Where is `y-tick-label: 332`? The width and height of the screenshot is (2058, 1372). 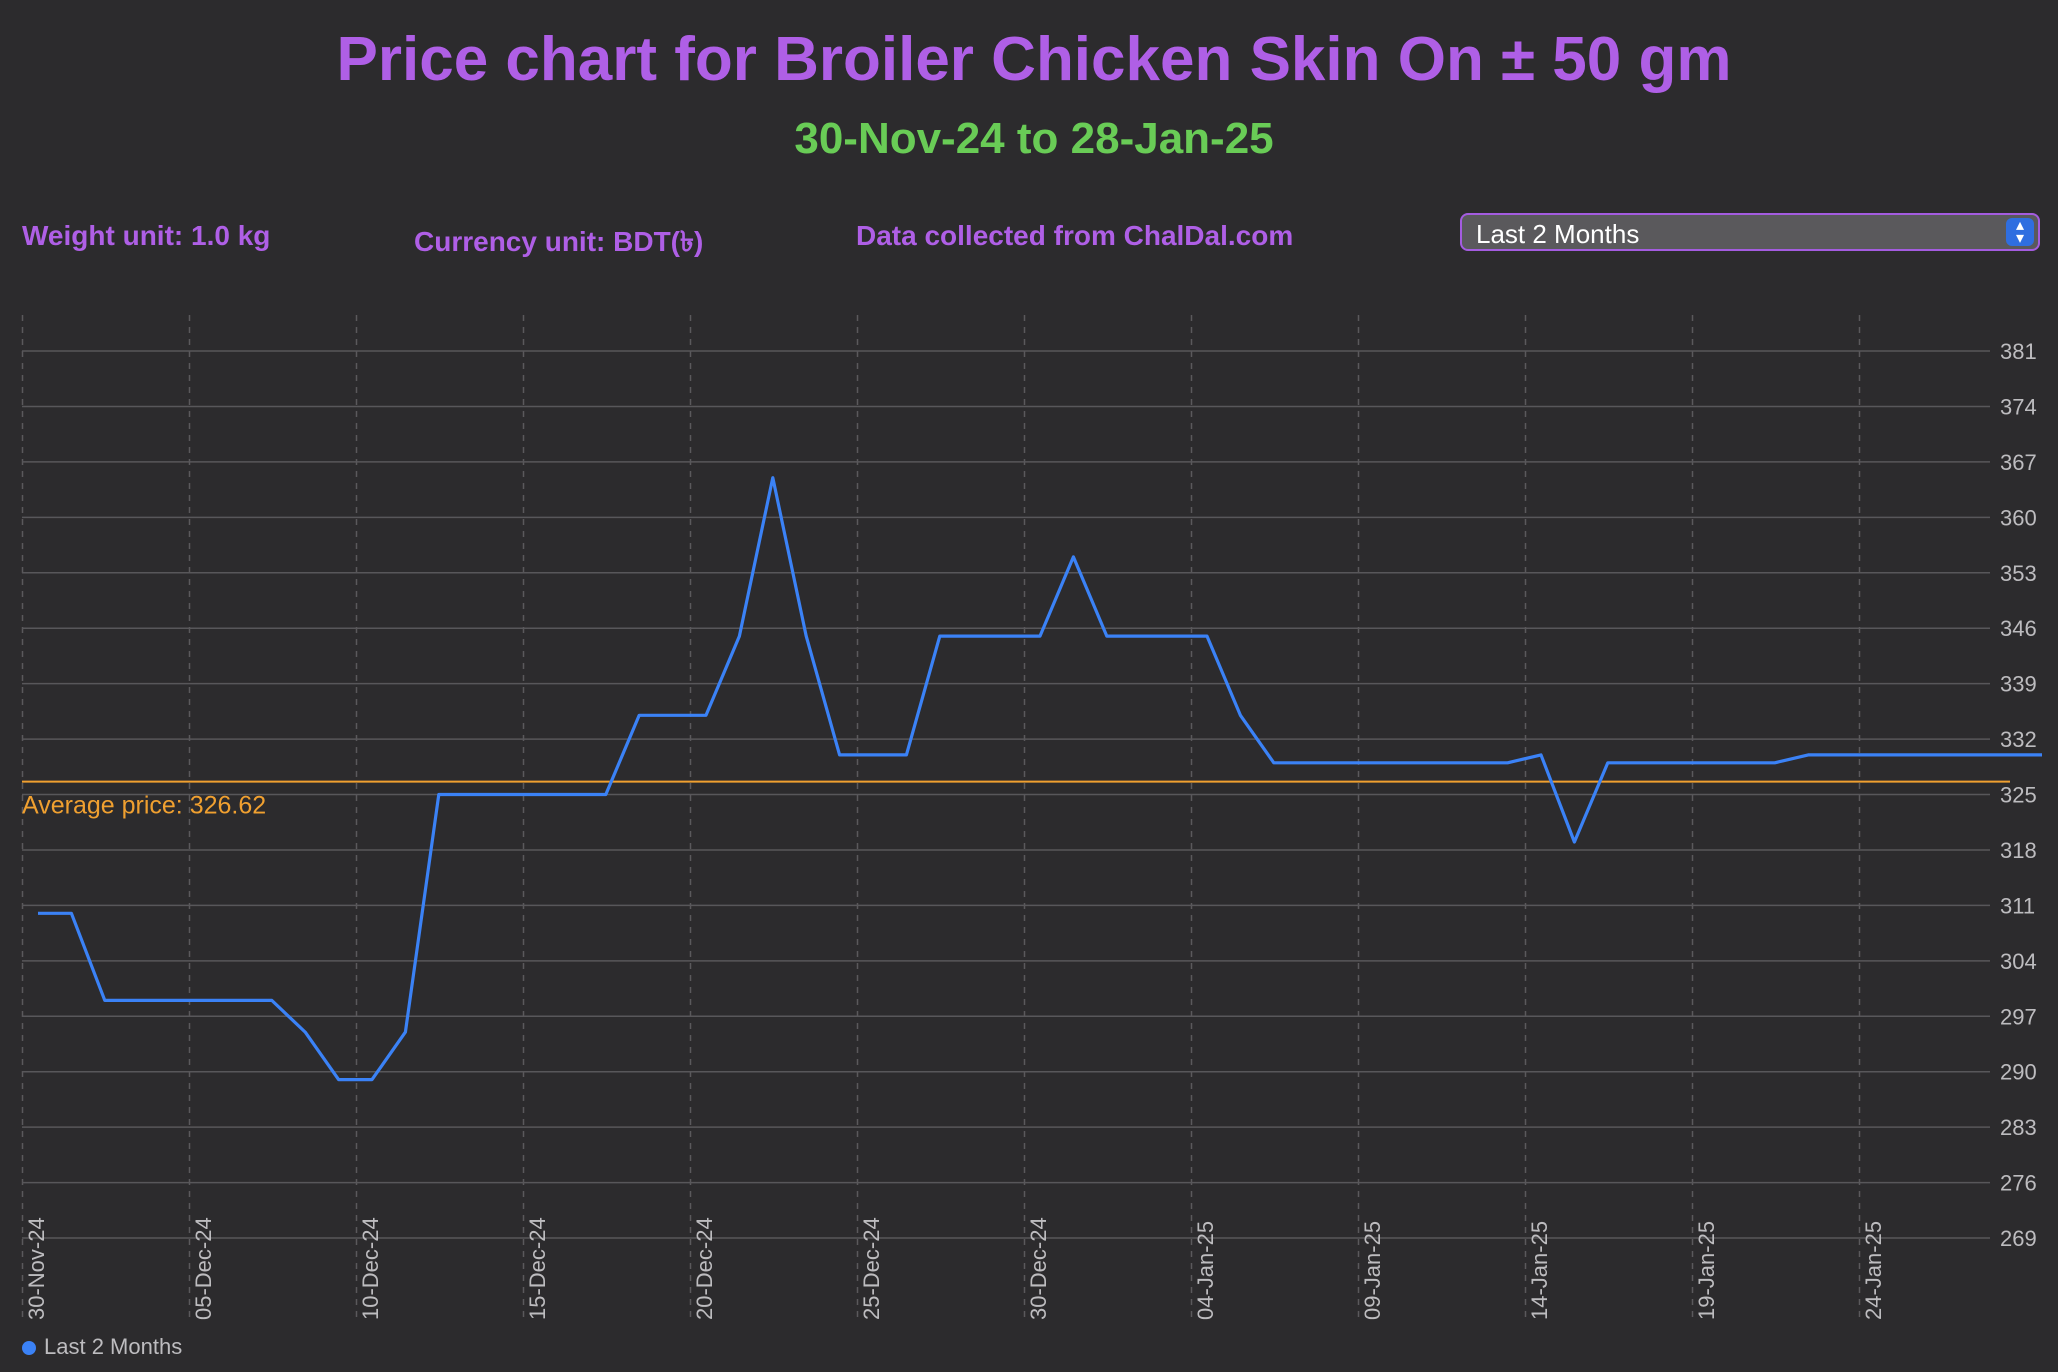 y-tick-label: 332 is located at coordinates (2018, 739).